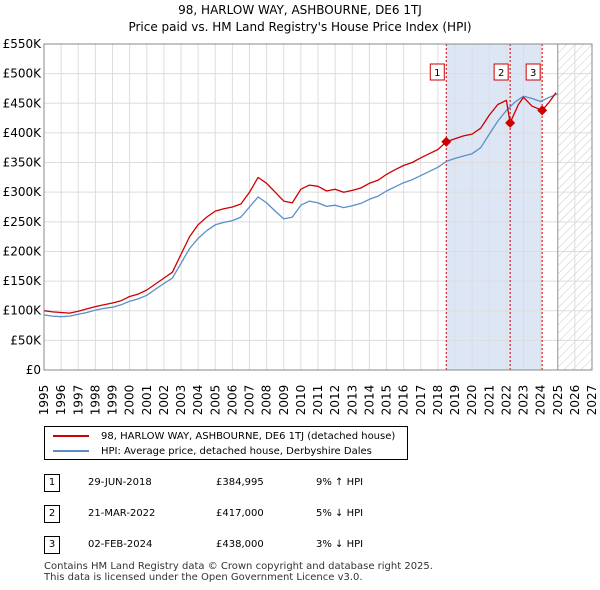 This screenshot has width=600, height=590. What do you see at coordinates (421, 400) in the screenshot?
I see `x-tick-label: 2017` at bounding box center [421, 400].